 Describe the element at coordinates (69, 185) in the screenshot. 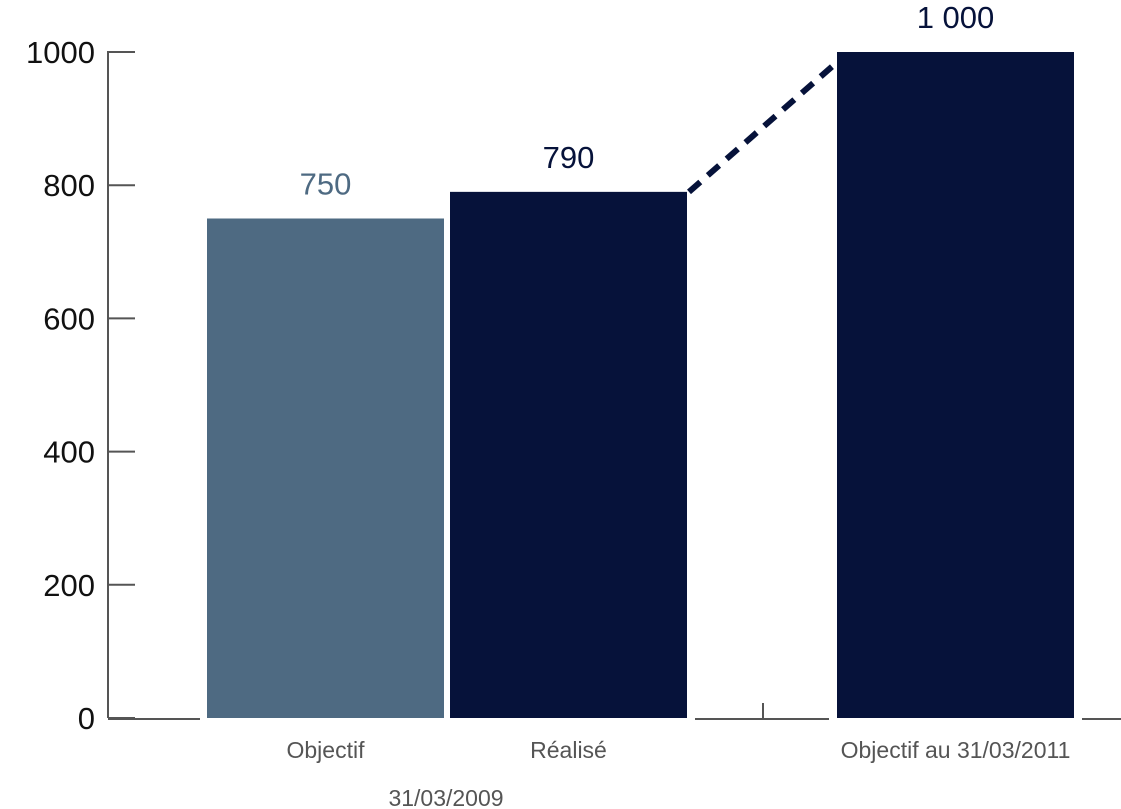

I see `y-tick-label: 800` at that location.